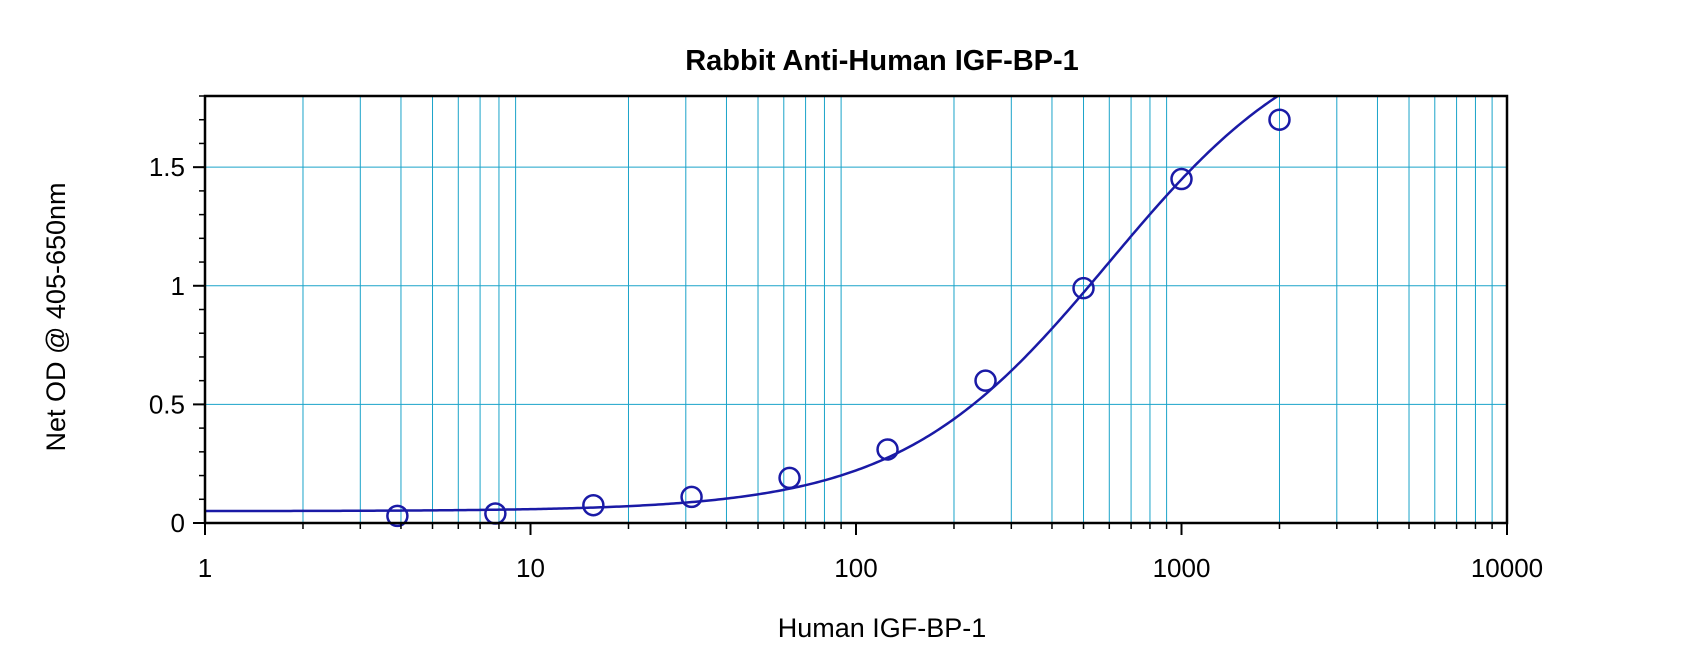 This screenshot has height=658, width=1700. I want to click on x-tick-label: 1, so click(205, 568).